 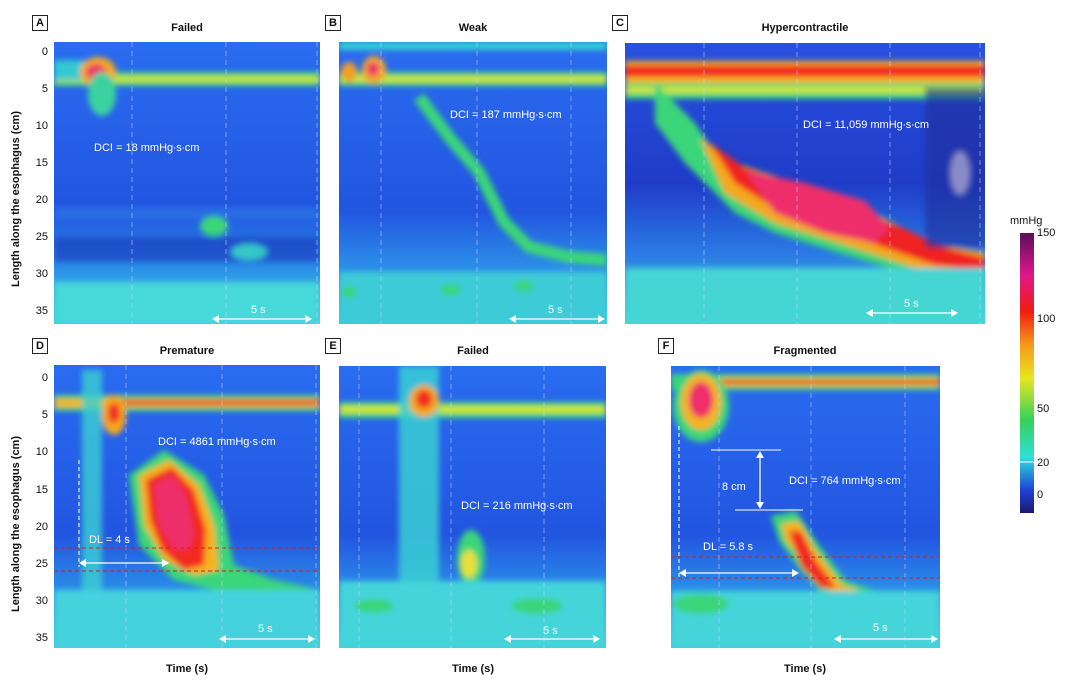 What do you see at coordinates (517, 506) in the screenshot?
I see `dci-label-e: DCI = 216 mmHg∙s∙cm` at bounding box center [517, 506].